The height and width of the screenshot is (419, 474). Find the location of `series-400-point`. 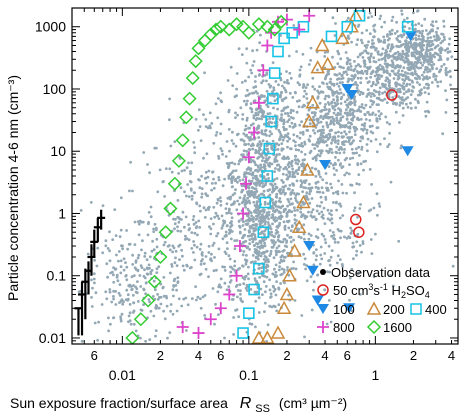

series-400-point is located at coordinates (347, 26).